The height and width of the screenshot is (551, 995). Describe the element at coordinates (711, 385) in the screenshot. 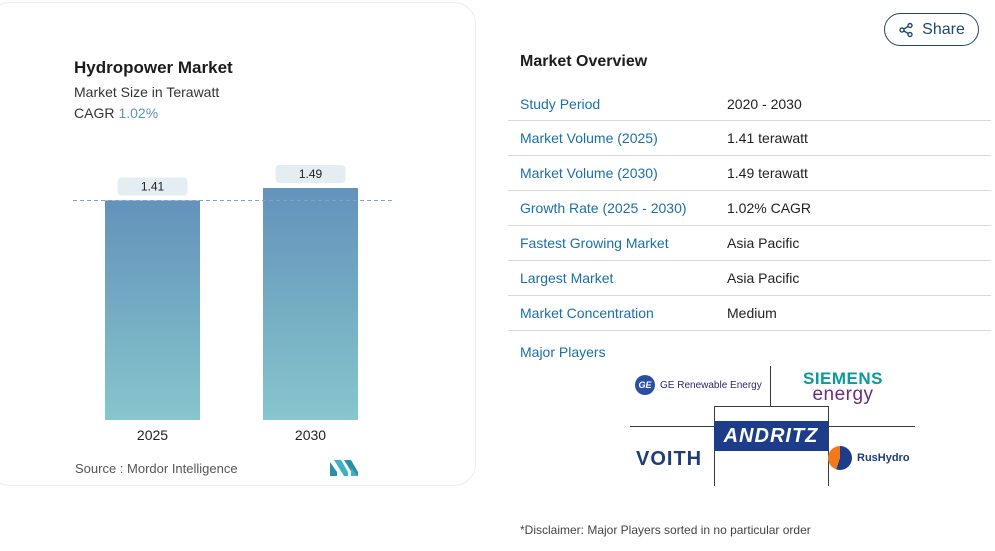

I see `ge-logo-text: GE Renewable Energy` at that location.